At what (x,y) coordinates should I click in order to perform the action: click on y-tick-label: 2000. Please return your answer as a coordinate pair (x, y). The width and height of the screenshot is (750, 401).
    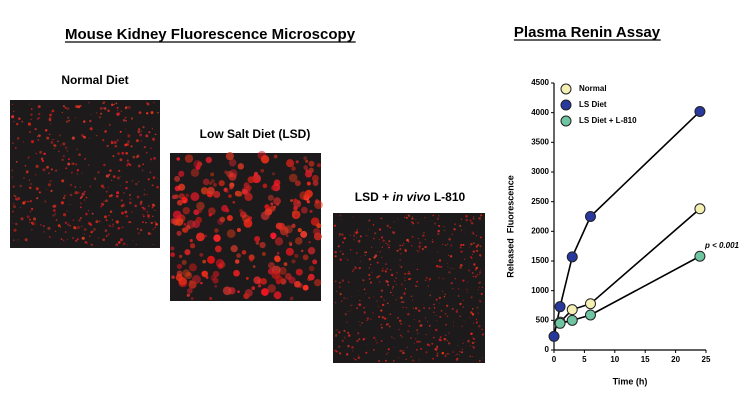
    Looking at the image, I should click on (540, 230).